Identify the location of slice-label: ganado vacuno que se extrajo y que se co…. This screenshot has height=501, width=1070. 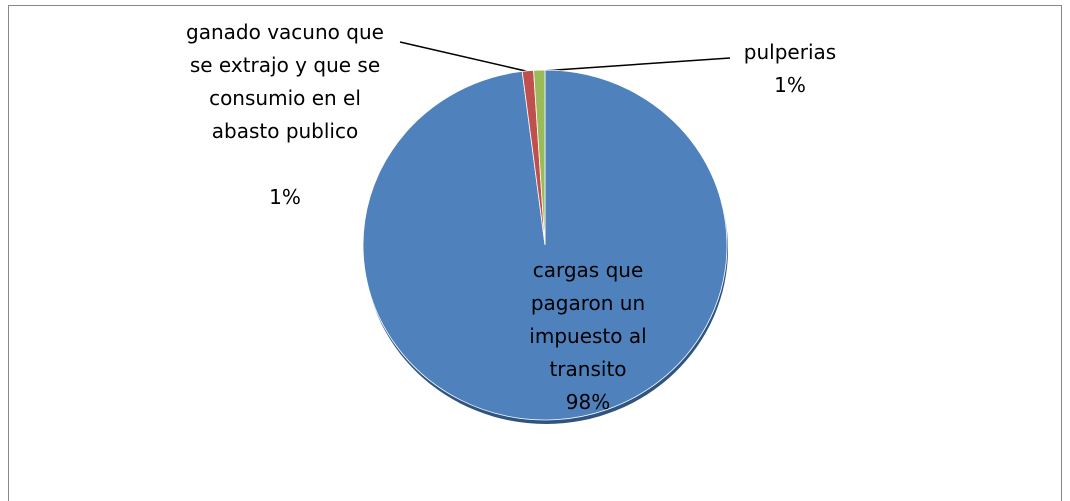
(285, 81).